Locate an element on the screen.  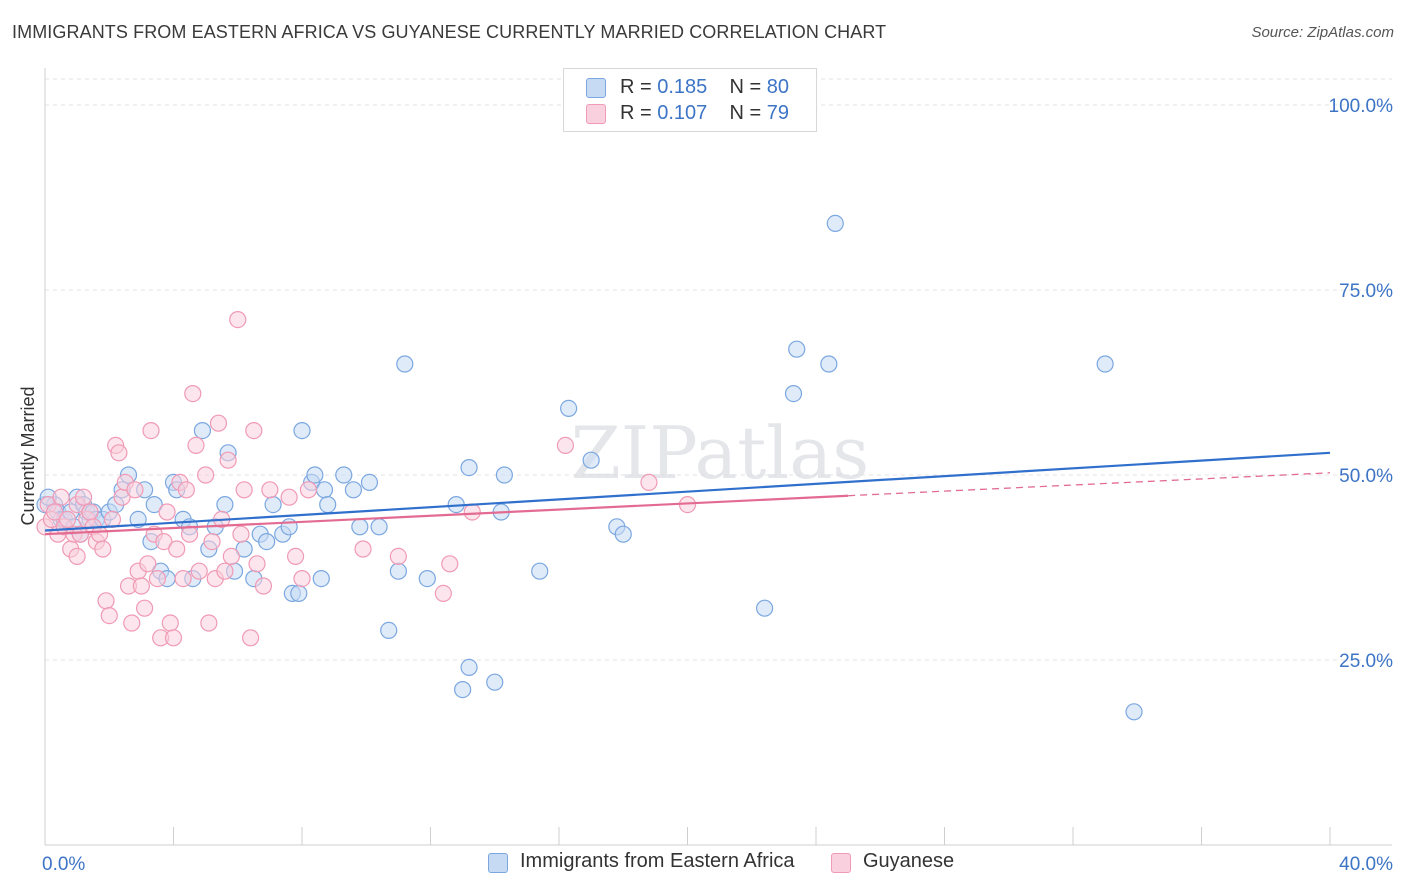
trendline-eastern-africa is located at coordinates (687, 491).